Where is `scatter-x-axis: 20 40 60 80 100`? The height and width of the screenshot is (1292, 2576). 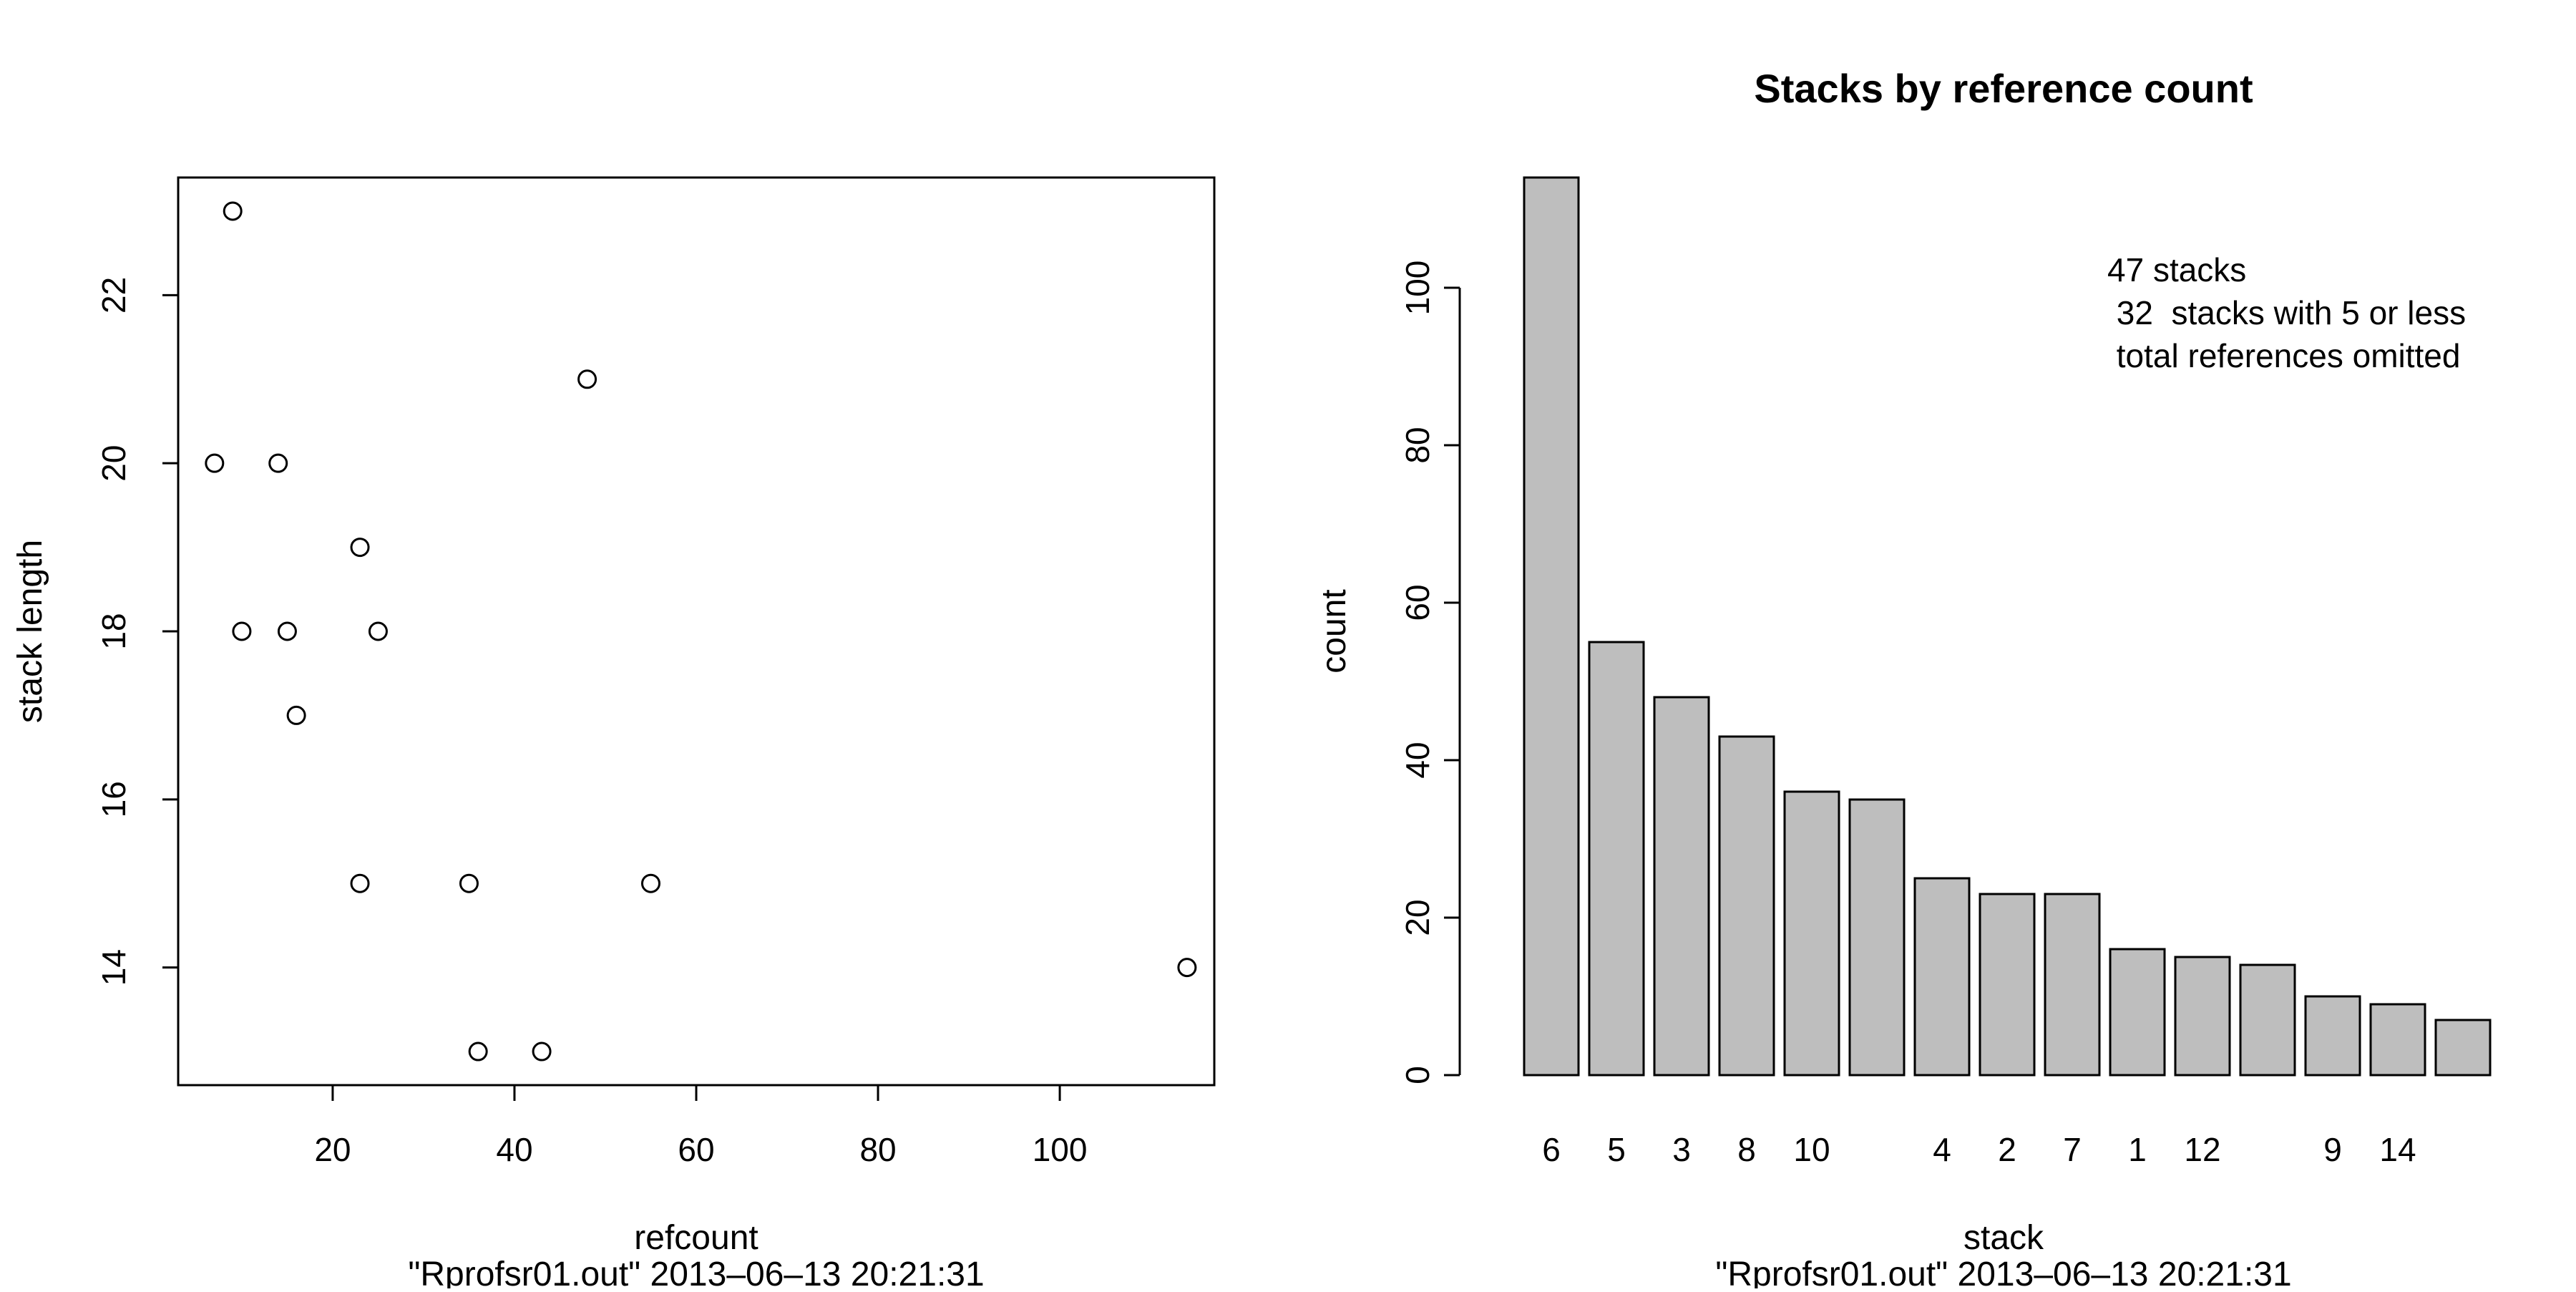
scatter-x-axis: 20 40 60 80 100 is located at coordinates (701, 1126).